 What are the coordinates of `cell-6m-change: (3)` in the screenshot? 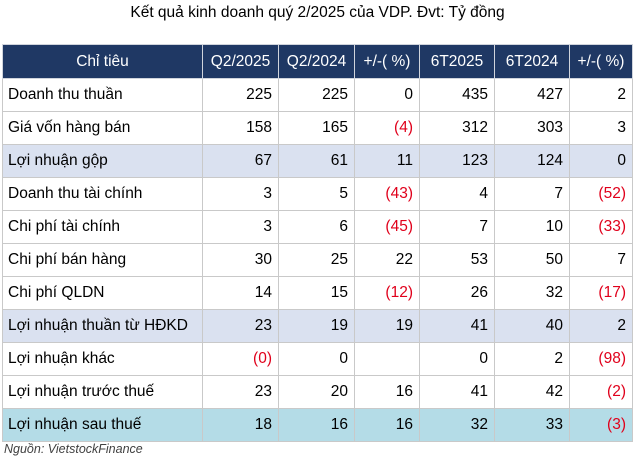 It's located at (601, 425).